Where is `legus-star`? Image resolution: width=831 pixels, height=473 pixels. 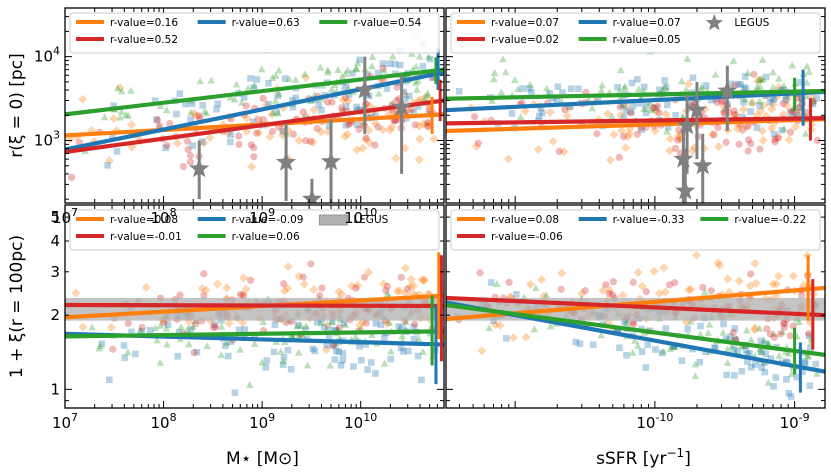
legus-star is located at coordinates (364, 89).